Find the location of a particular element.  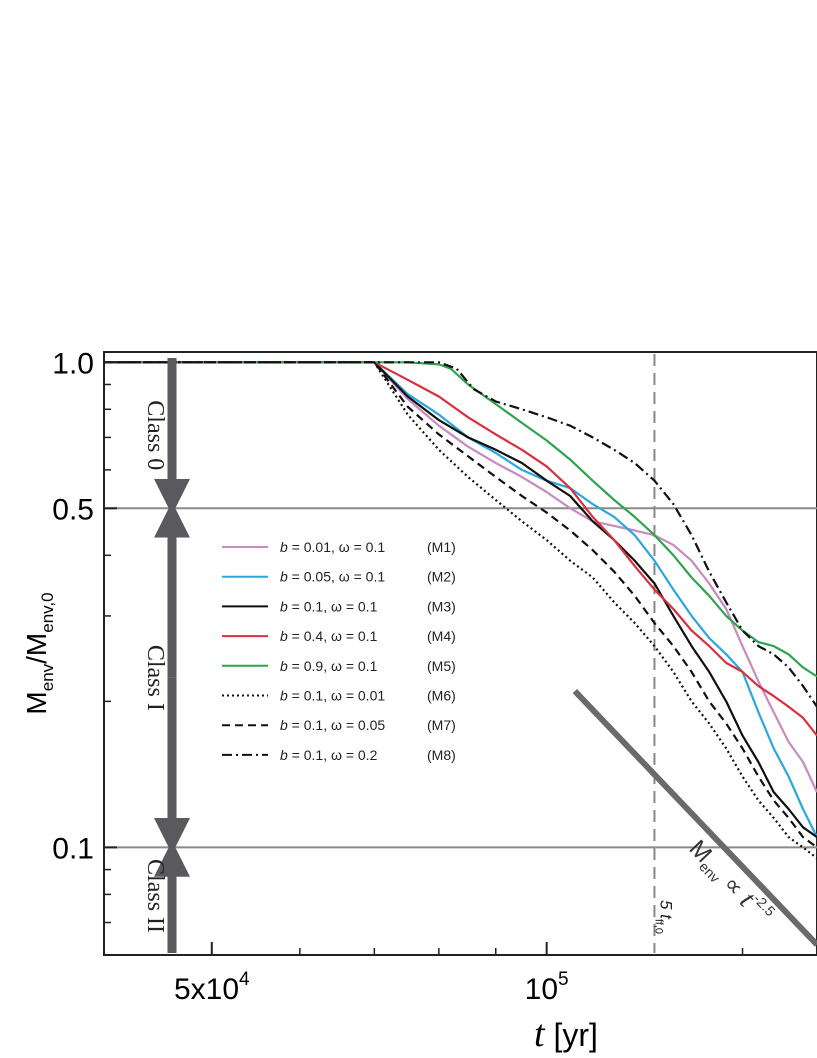

freefall-label: 5 tff,0 is located at coordinates (663, 917).